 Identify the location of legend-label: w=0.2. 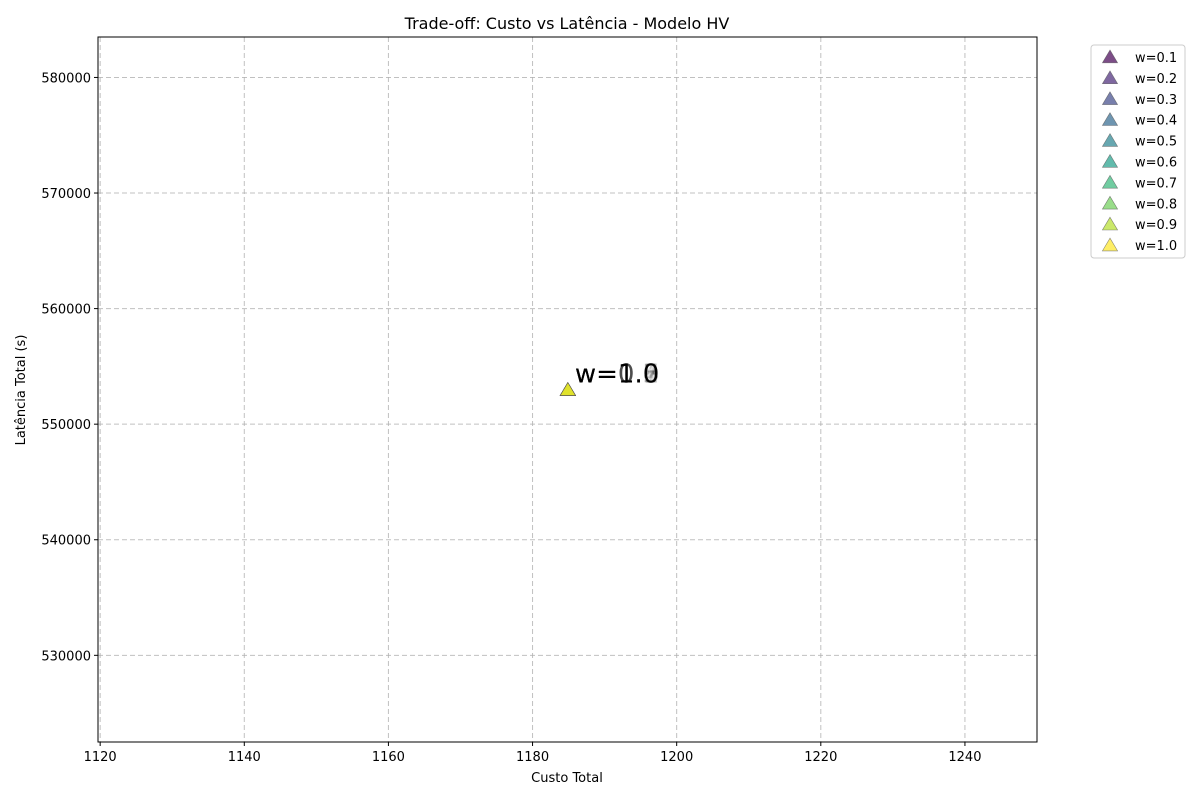
(1156, 79).